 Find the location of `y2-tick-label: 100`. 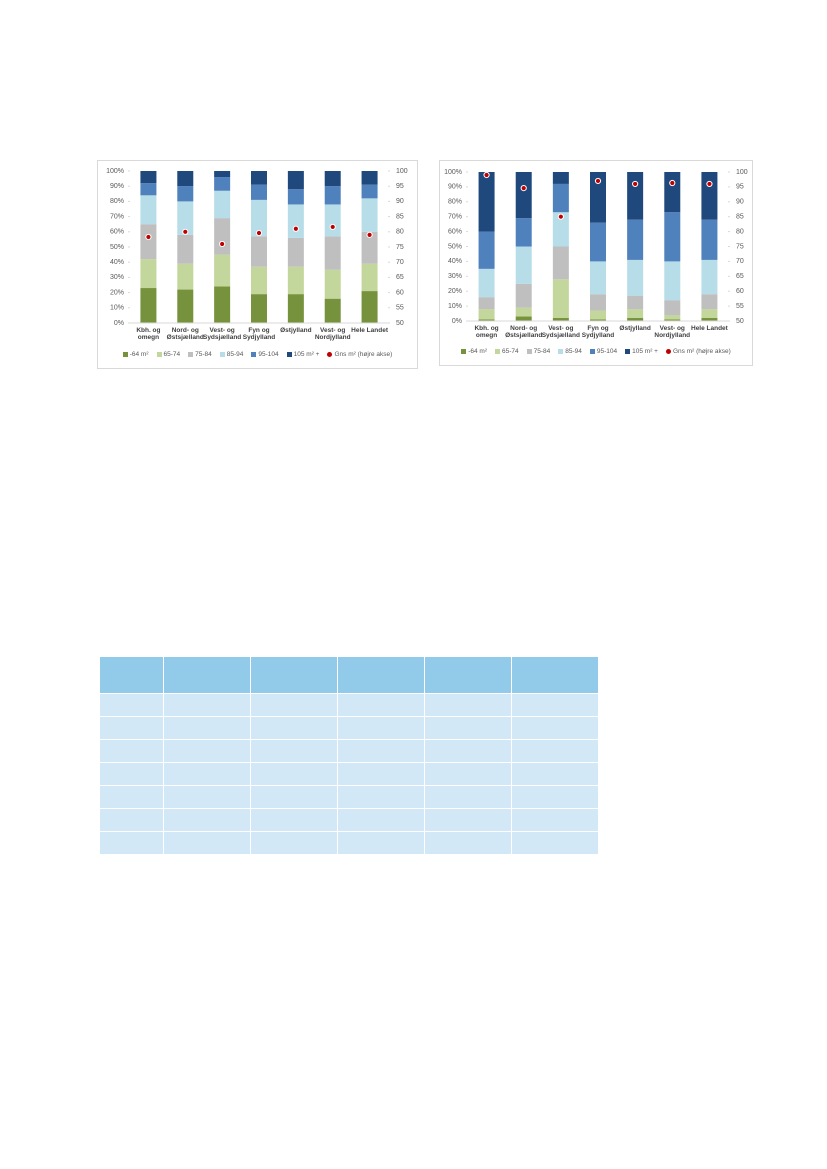

y2-tick-label: 100 is located at coordinates (742, 172).